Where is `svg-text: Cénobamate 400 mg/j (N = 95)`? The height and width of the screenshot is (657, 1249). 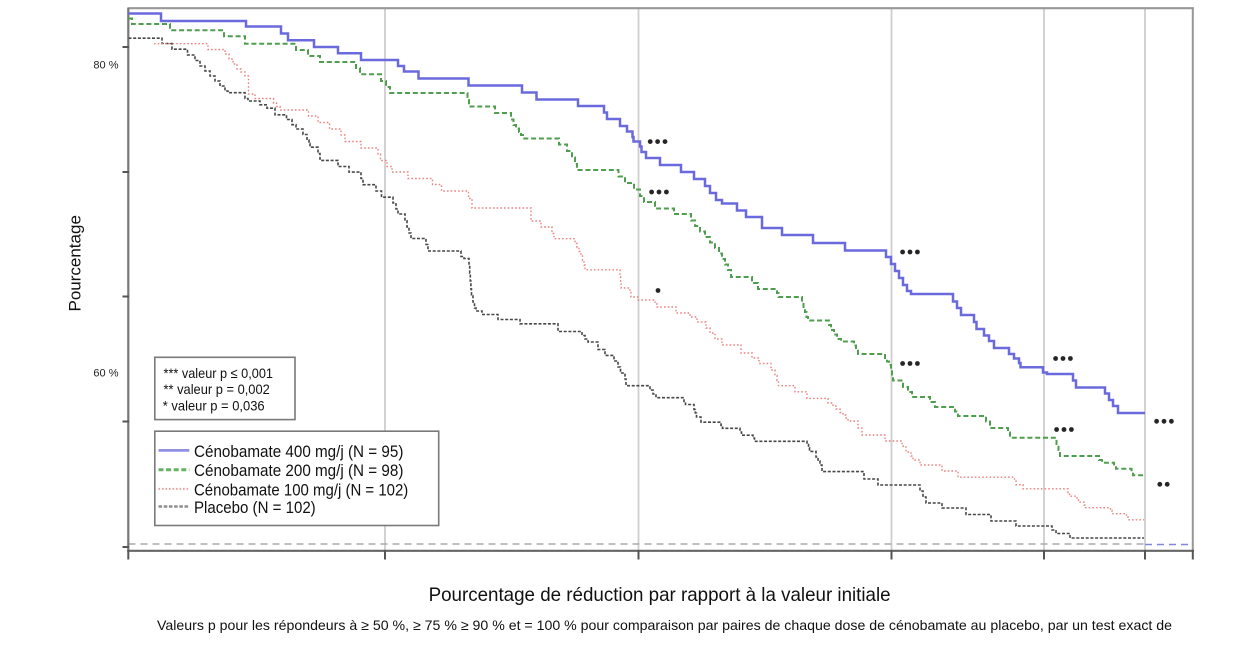
svg-text: Cénobamate 400 mg/j (N = 95) is located at coordinates (298, 452).